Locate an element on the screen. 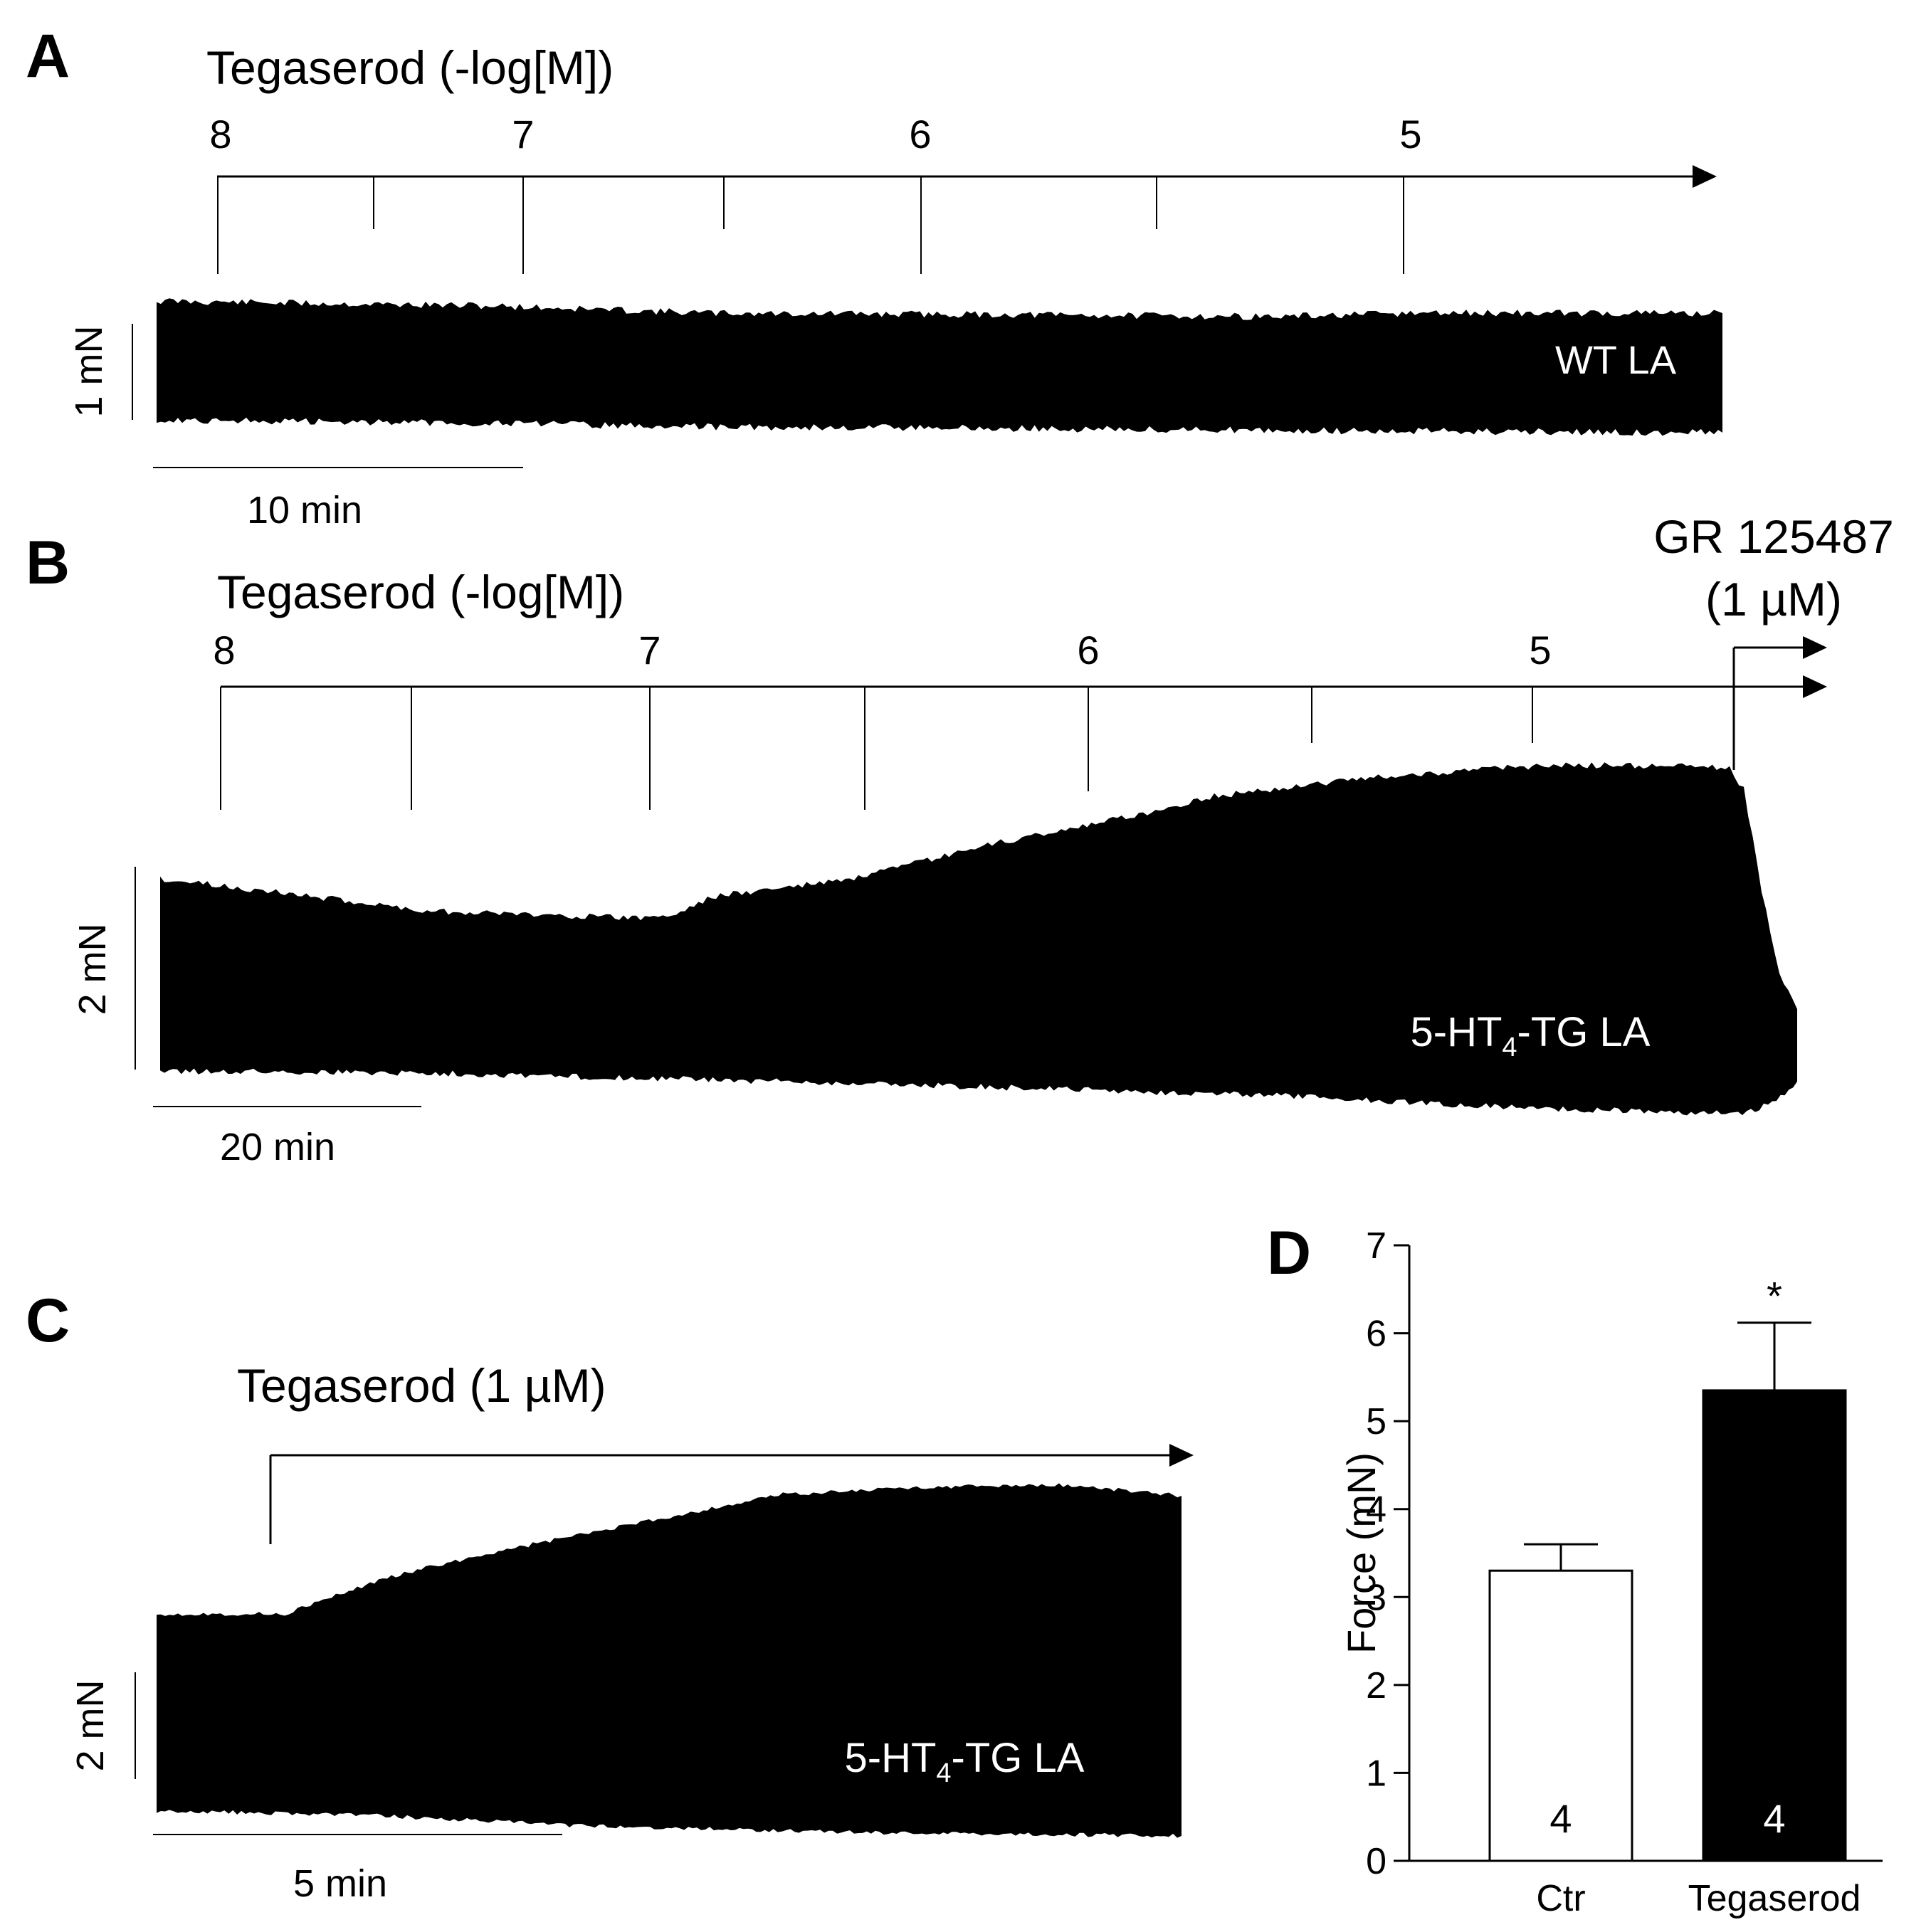 This screenshot has width=1926, height=1932. y-tick-label: 6 is located at coordinates (1376, 1334).